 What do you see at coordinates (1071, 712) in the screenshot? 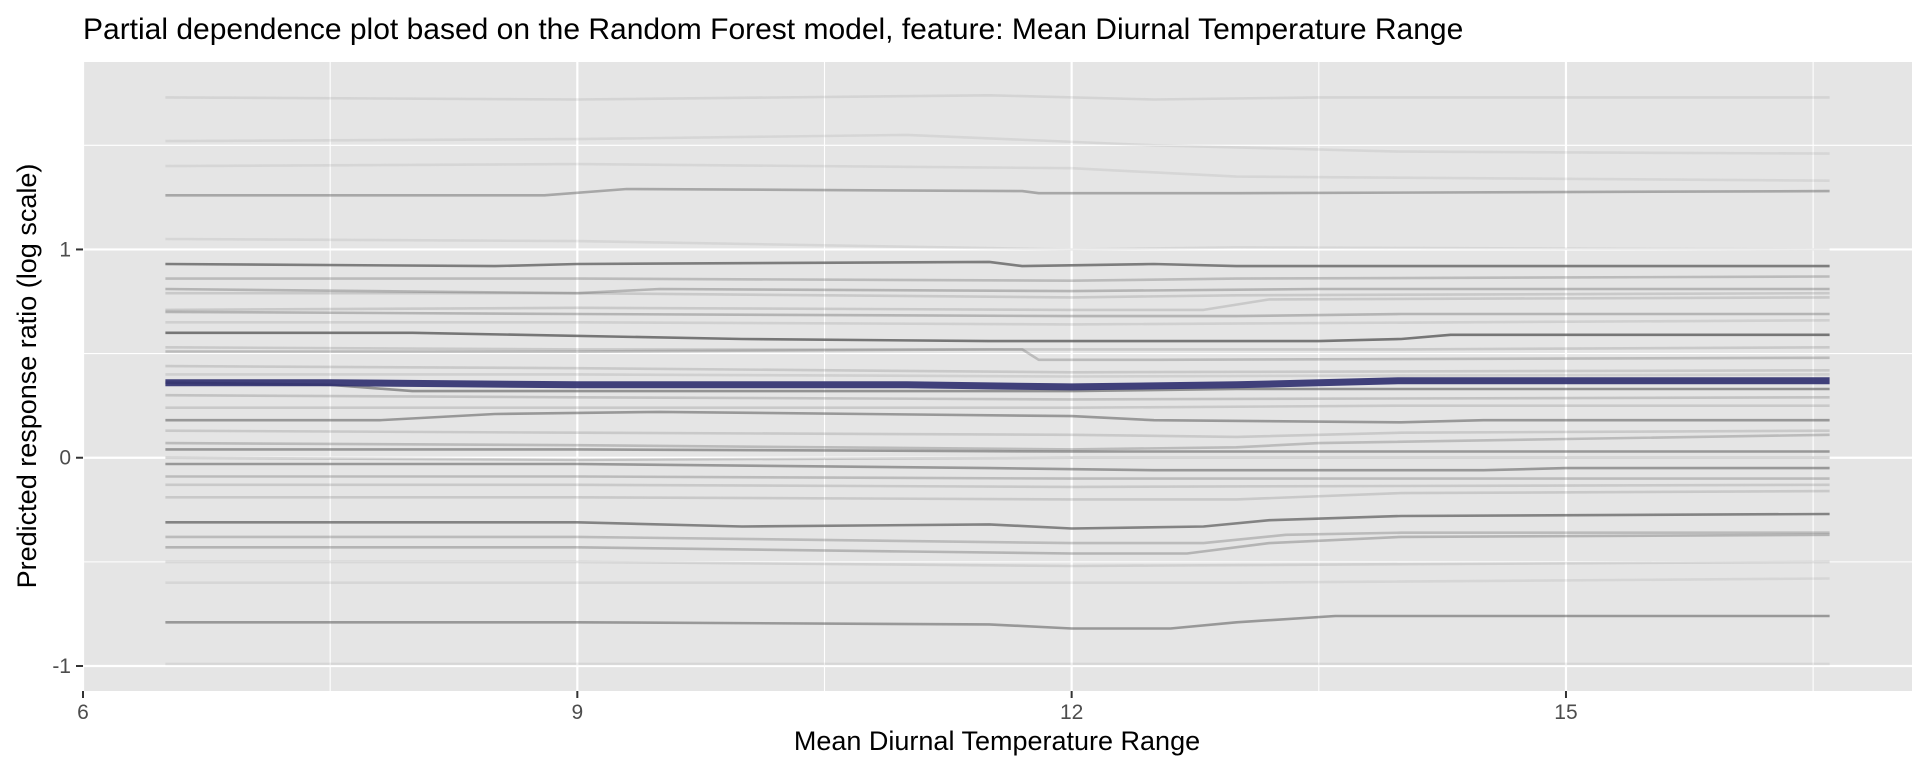
I see `x-tick-label: 12` at bounding box center [1071, 712].